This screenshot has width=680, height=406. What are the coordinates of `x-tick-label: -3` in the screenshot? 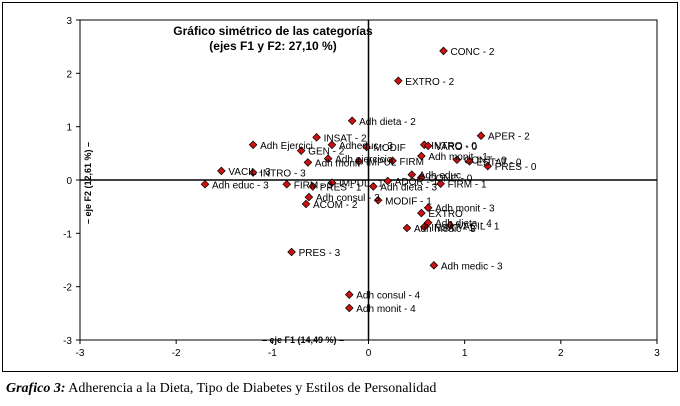 It's located at (80, 353).